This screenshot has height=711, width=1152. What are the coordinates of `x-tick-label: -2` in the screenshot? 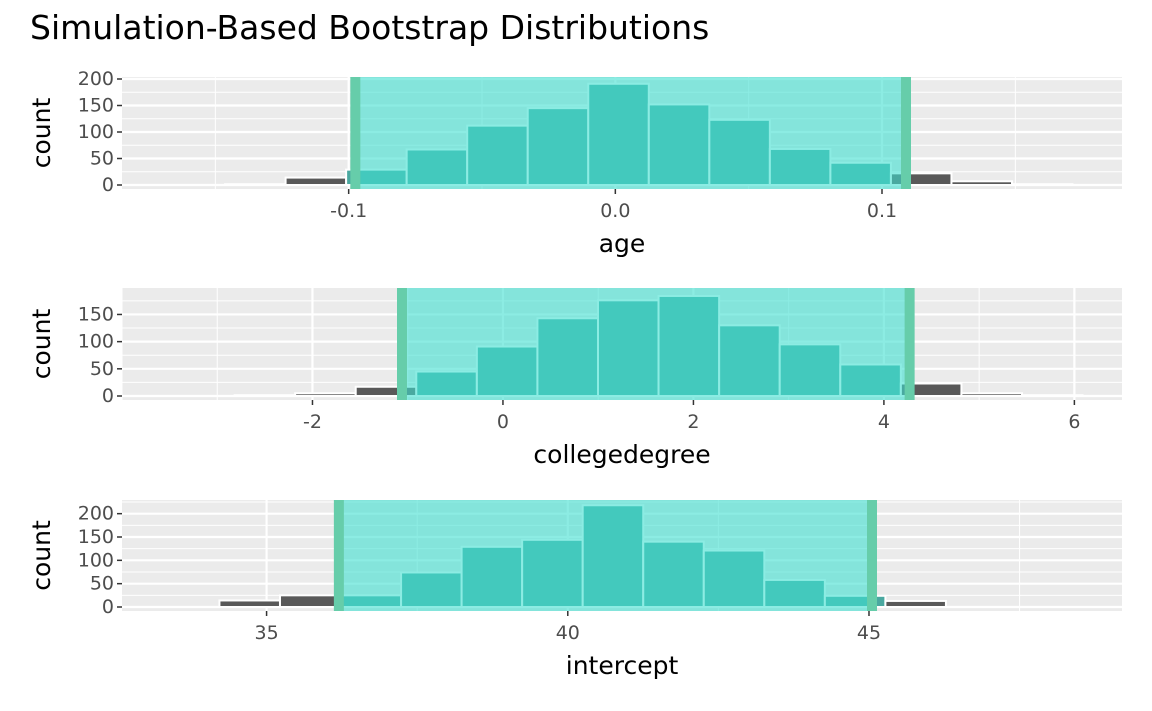 It's located at (312, 422).